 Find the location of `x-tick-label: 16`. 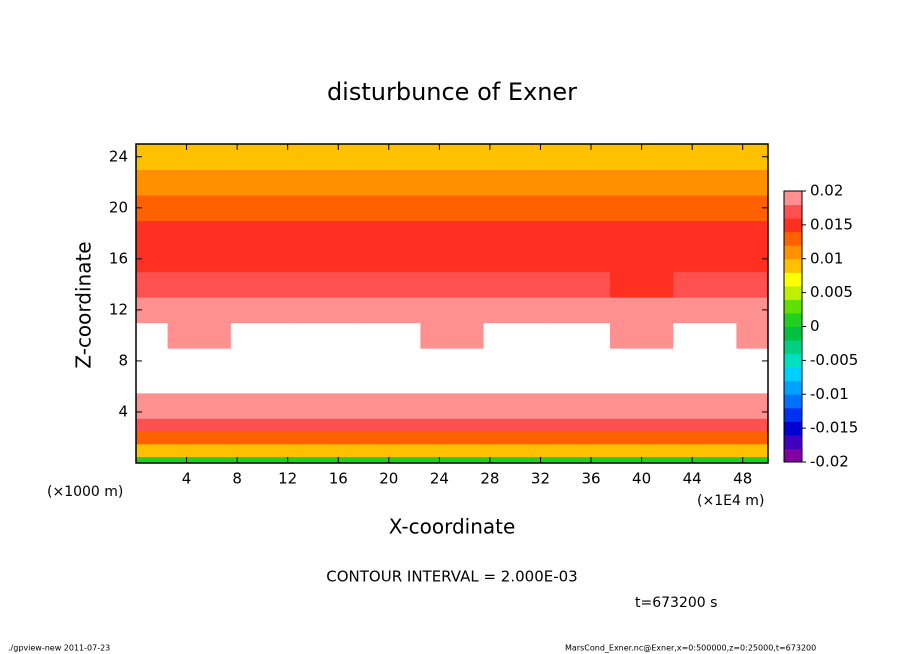

x-tick-label: 16 is located at coordinates (338, 479).